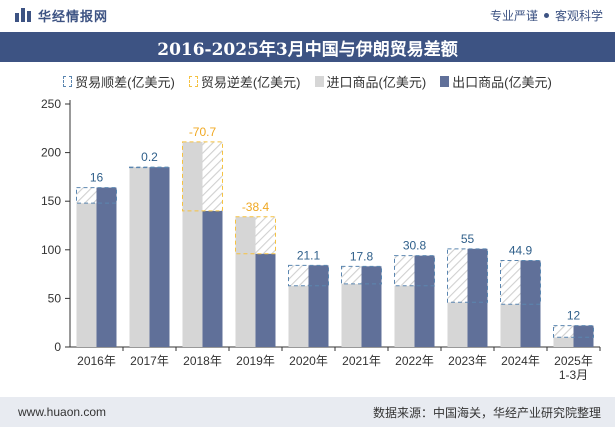 This screenshot has width=615, height=427. What do you see at coordinates (361, 361) in the screenshot?
I see `x-tick-label: 2021年` at bounding box center [361, 361].